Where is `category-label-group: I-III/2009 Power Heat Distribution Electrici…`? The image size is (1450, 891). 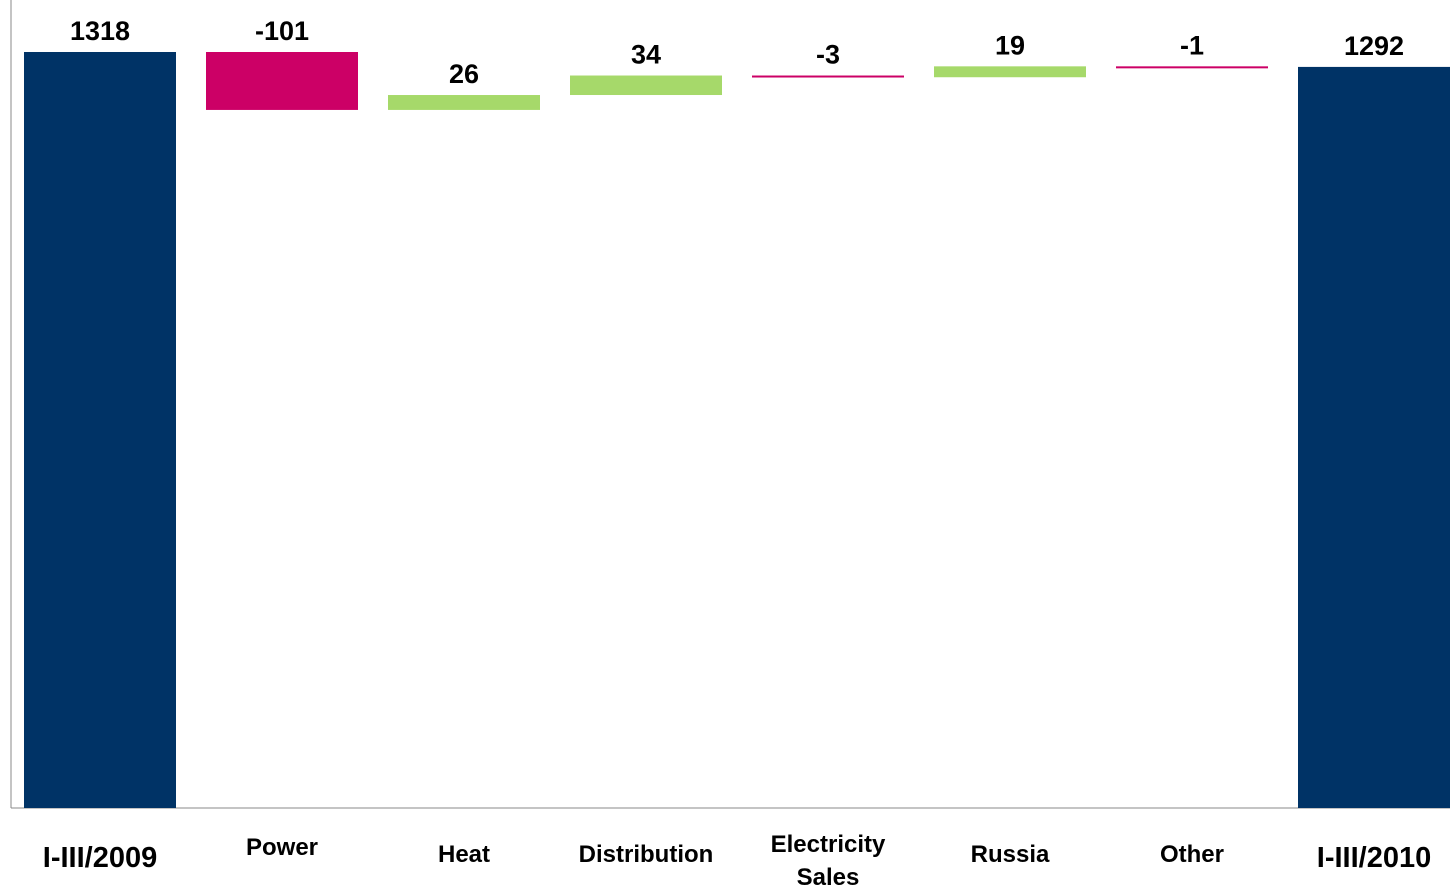 category-label-group: I-III/2009 Power Heat Distribution Electrici… is located at coordinates (737, 861).